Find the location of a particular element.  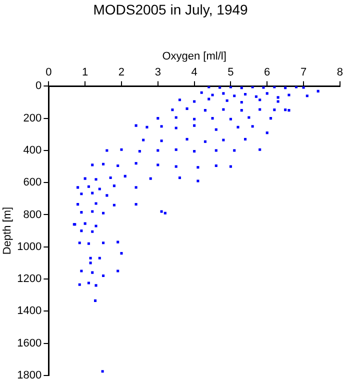

x-axis-title: Oxygen [ml/l] is located at coordinates (194, 56).